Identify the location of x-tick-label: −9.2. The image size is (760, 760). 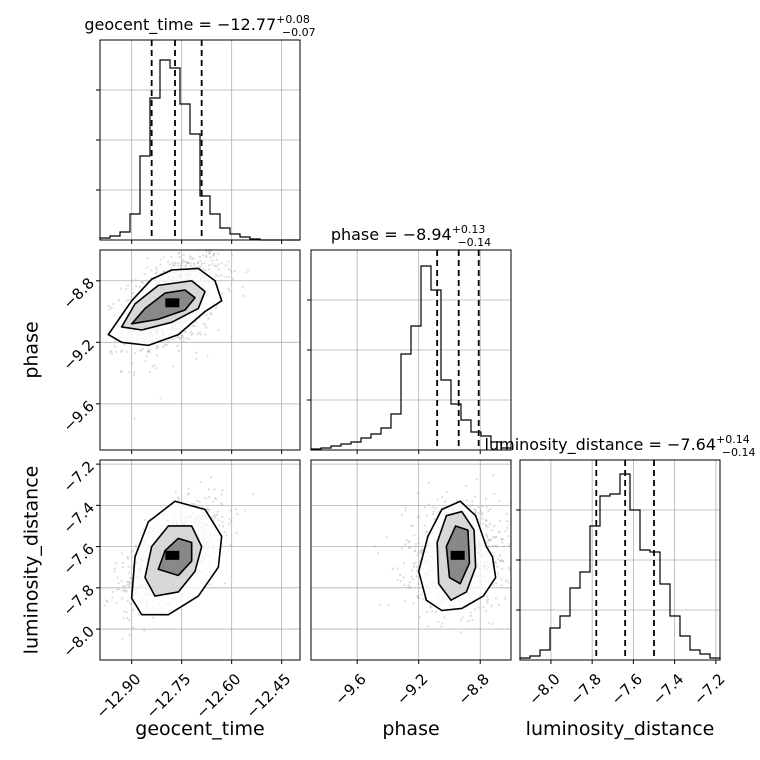
(412, 689).